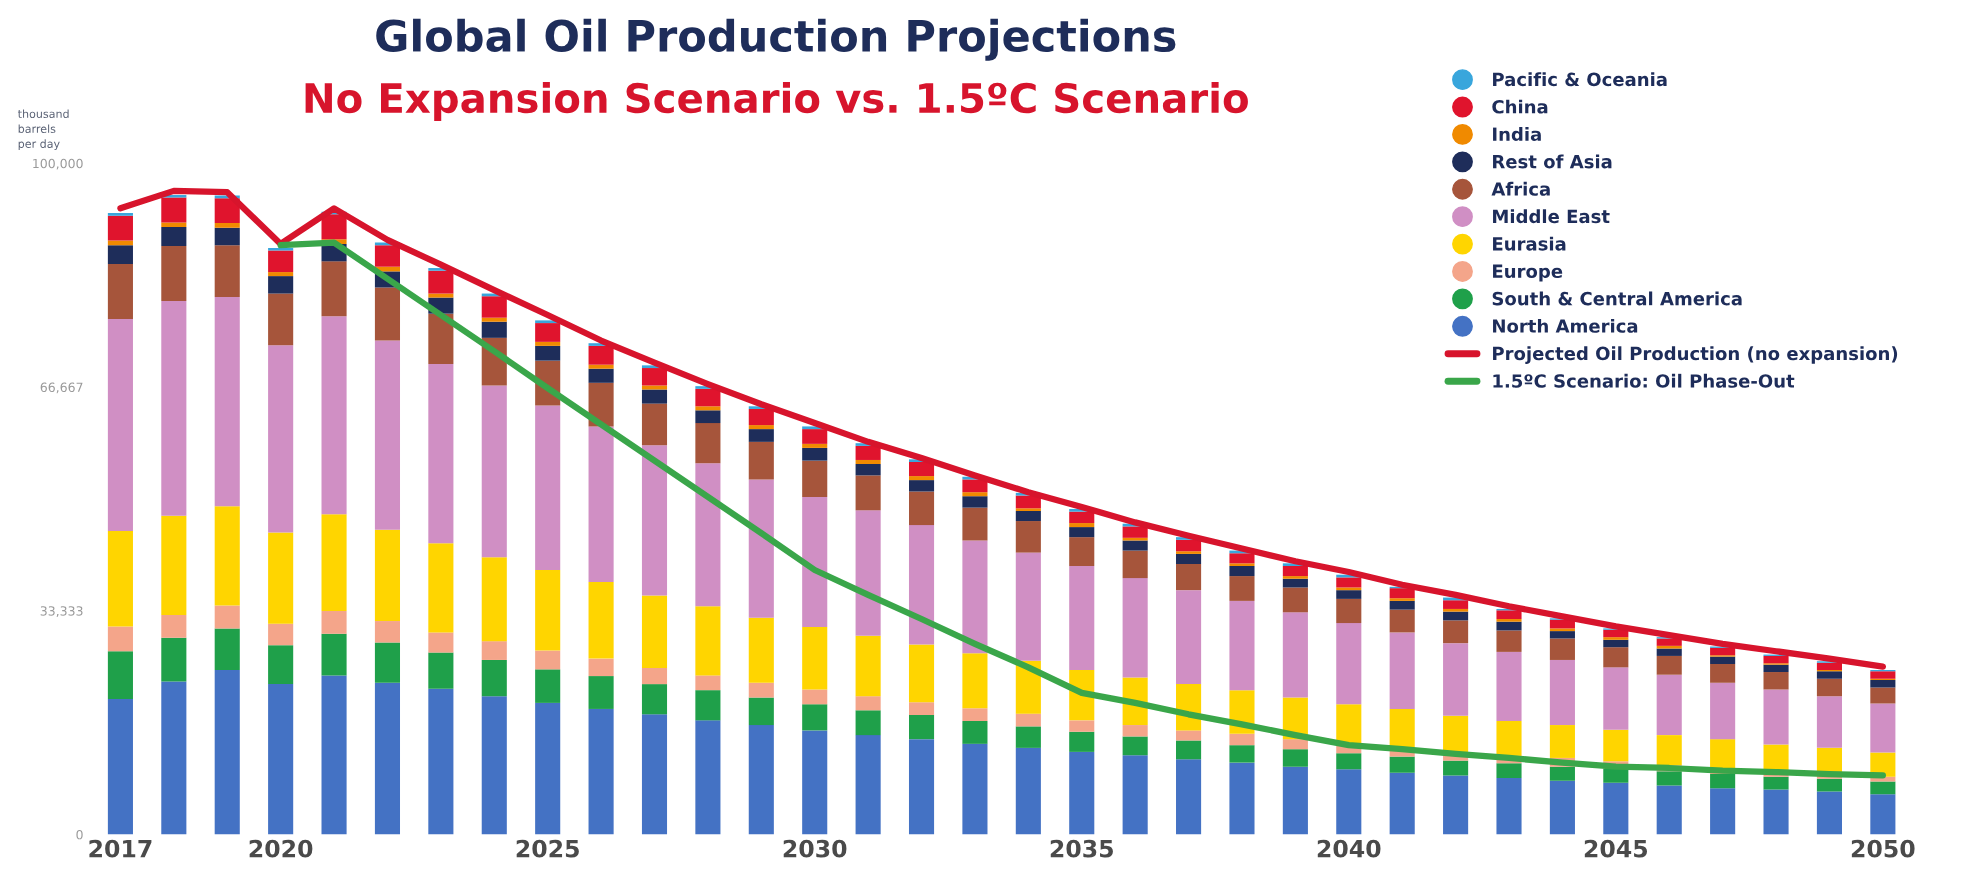  I want to click on legend-label: Europe, so click(1528, 273).